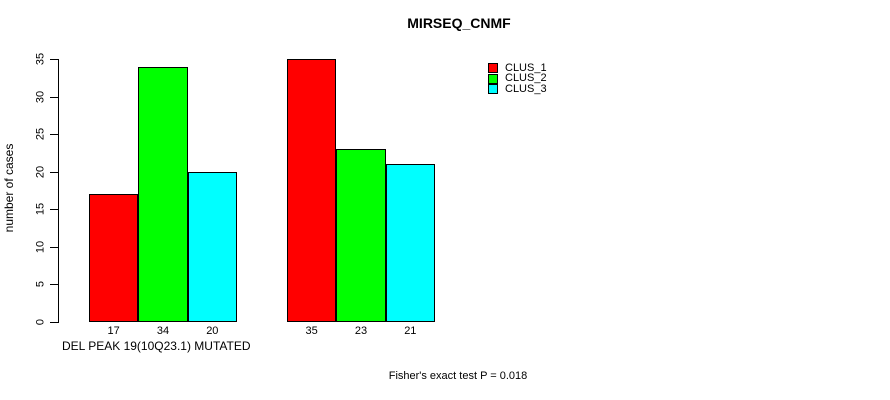 The height and width of the screenshot is (400, 890). I want to click on y-axis-tick-label: 0, so click(40, 322).